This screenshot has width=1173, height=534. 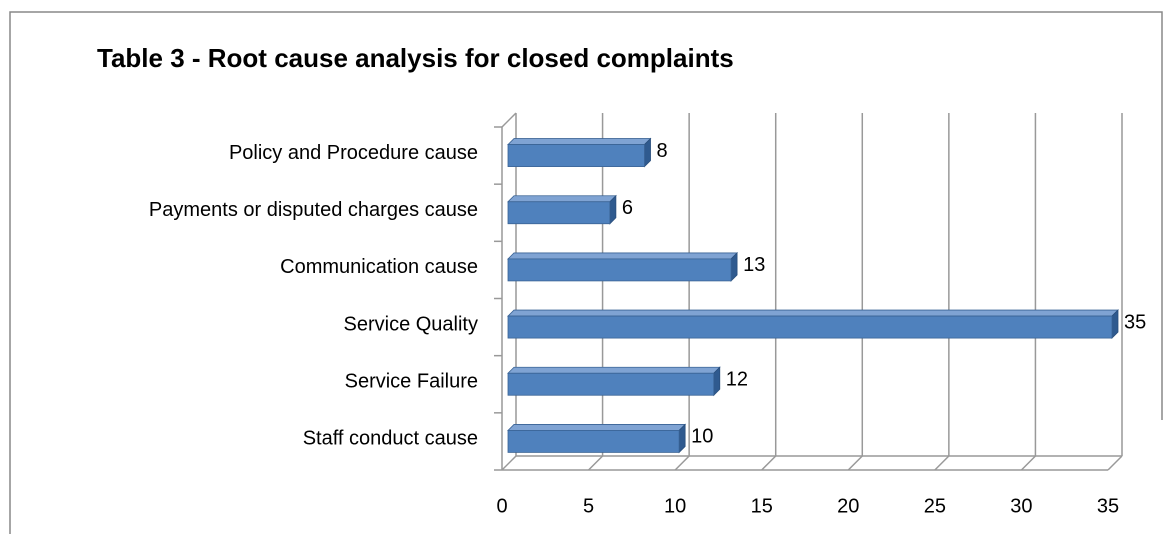 What do you see at coordinates (411, 324) in the screenshot?
I see `y-tick-label: Service Quality` at bounding box center [411, 324].